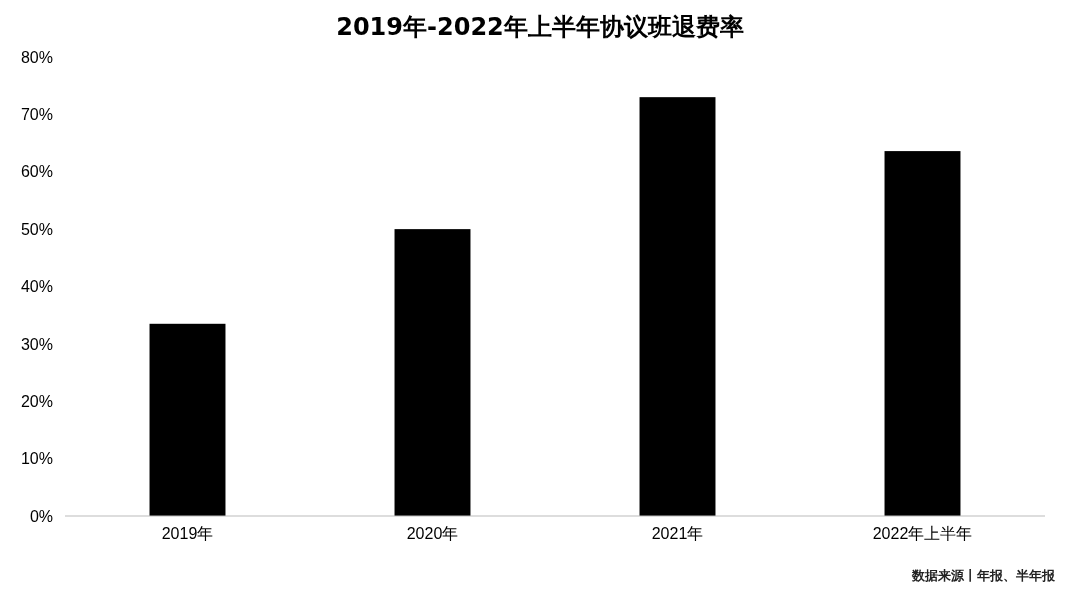  Describe the element at coordinates (36, 401) in the screenshot. I see `y-tick-label: 20%` at that location.